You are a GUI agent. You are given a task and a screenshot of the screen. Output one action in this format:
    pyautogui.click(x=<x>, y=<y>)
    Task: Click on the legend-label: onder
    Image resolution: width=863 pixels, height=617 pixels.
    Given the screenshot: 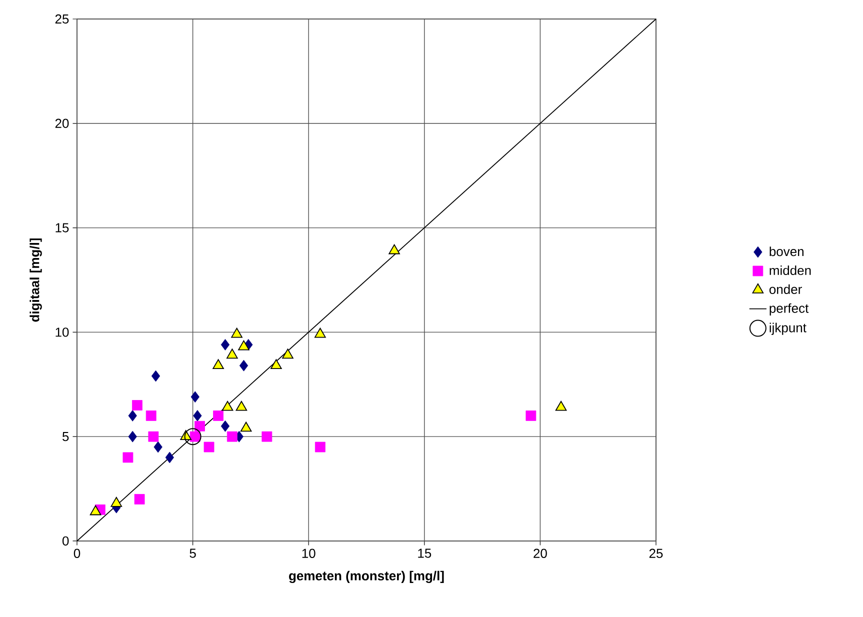 What is the action you would take?
    pyautogui.click(x=785, y=289)
    